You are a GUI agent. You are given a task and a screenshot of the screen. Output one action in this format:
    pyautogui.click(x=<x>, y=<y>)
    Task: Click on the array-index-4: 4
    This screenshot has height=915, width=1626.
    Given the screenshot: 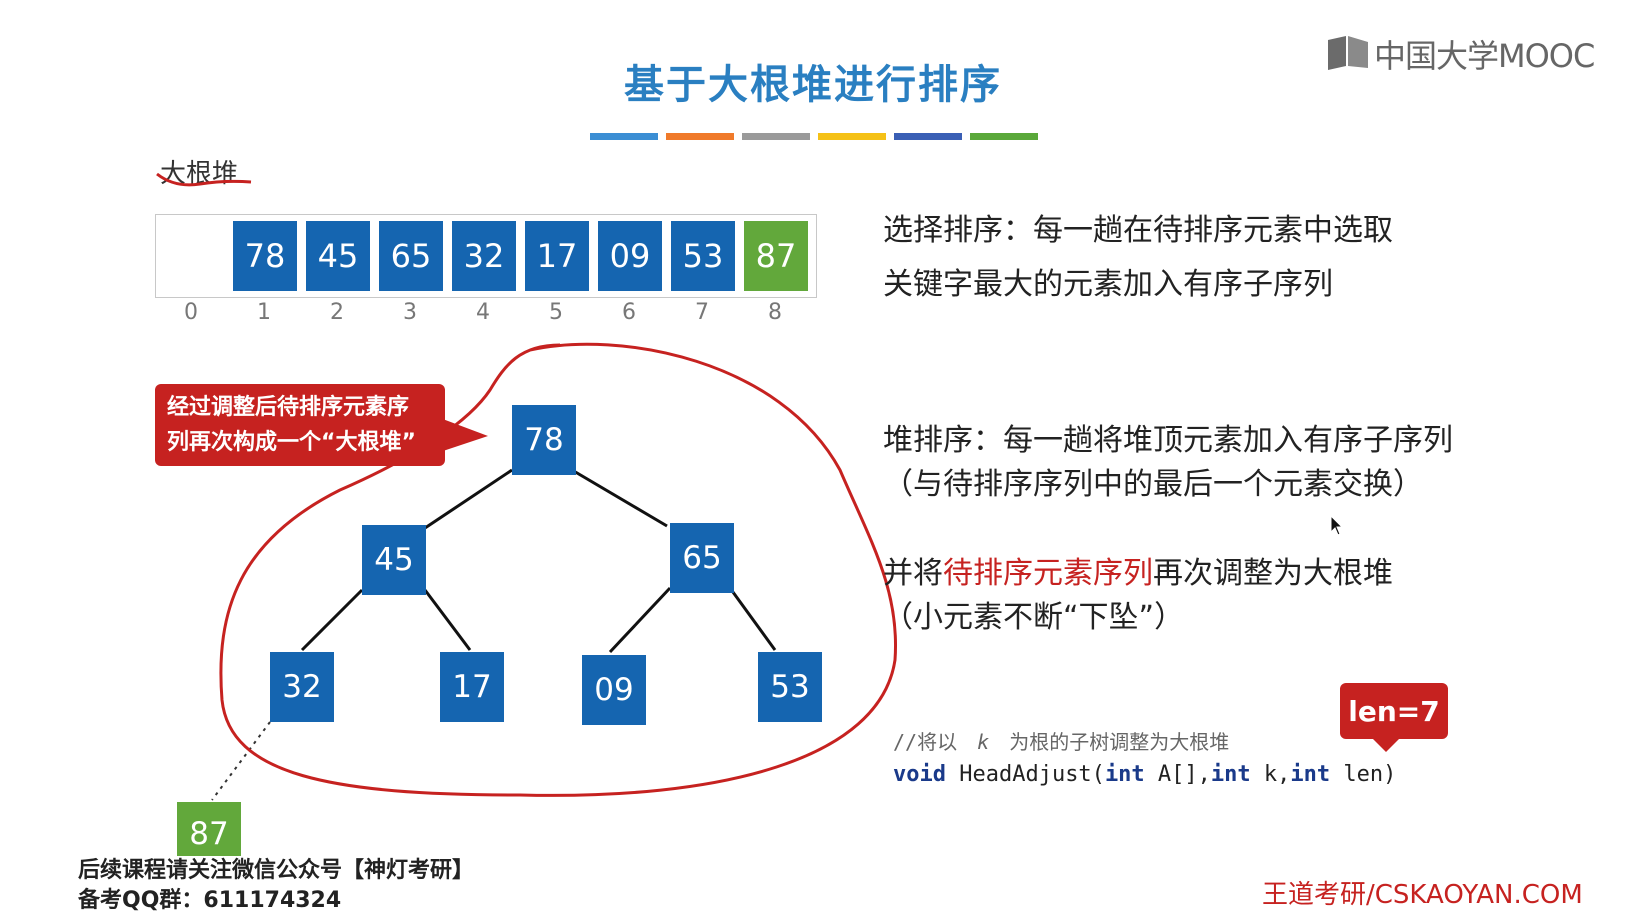 What is the action you would take?
    pyautogui.click(x=483, y=312)
    